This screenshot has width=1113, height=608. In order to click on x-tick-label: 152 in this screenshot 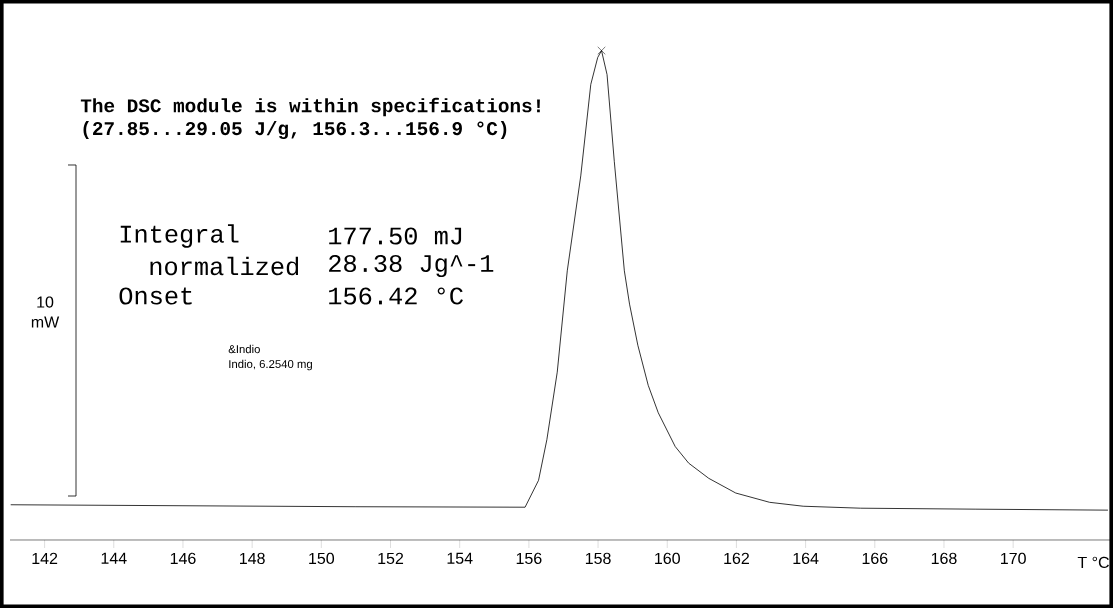, I will do `click(391, 558)`.